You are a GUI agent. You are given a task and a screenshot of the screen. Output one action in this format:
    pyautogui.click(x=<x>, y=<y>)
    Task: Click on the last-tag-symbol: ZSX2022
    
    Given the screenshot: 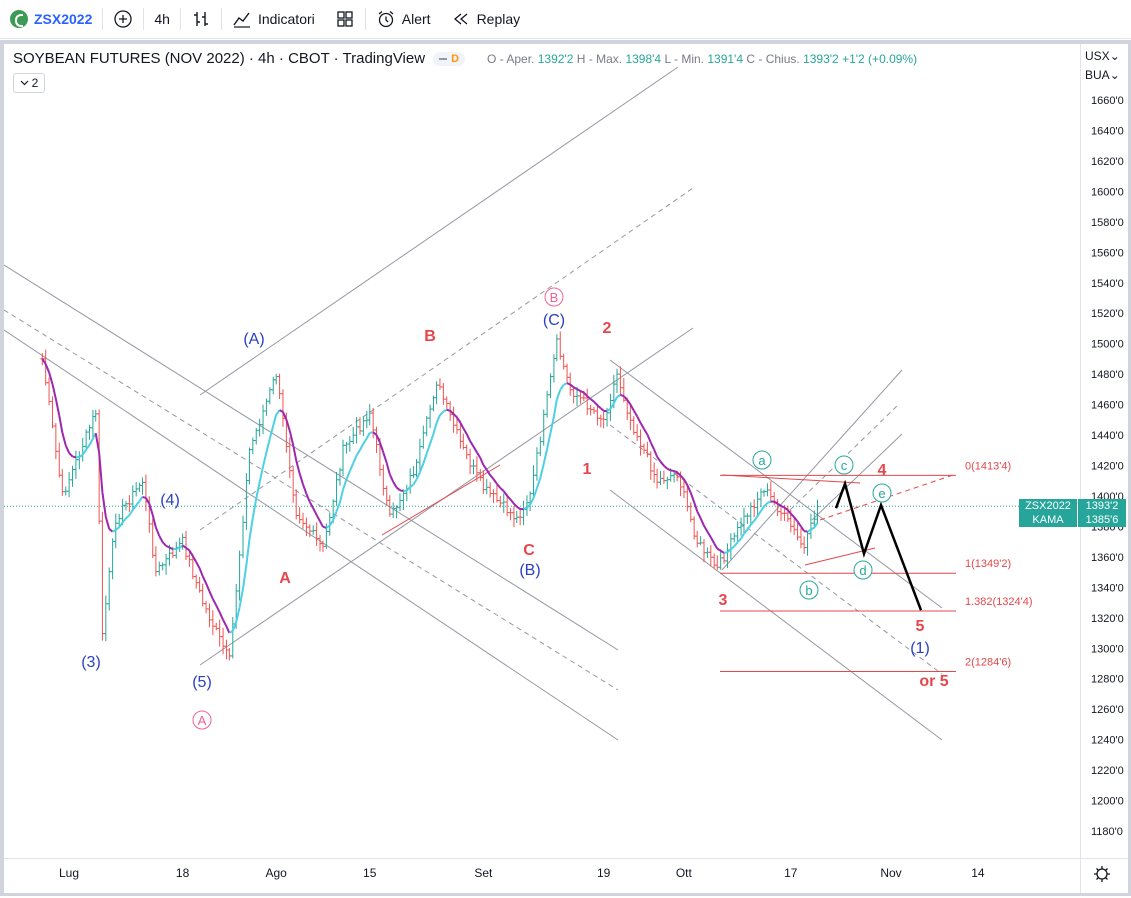 What is the action you would take?
    pyautogui.click(x=1048, y=506)
    